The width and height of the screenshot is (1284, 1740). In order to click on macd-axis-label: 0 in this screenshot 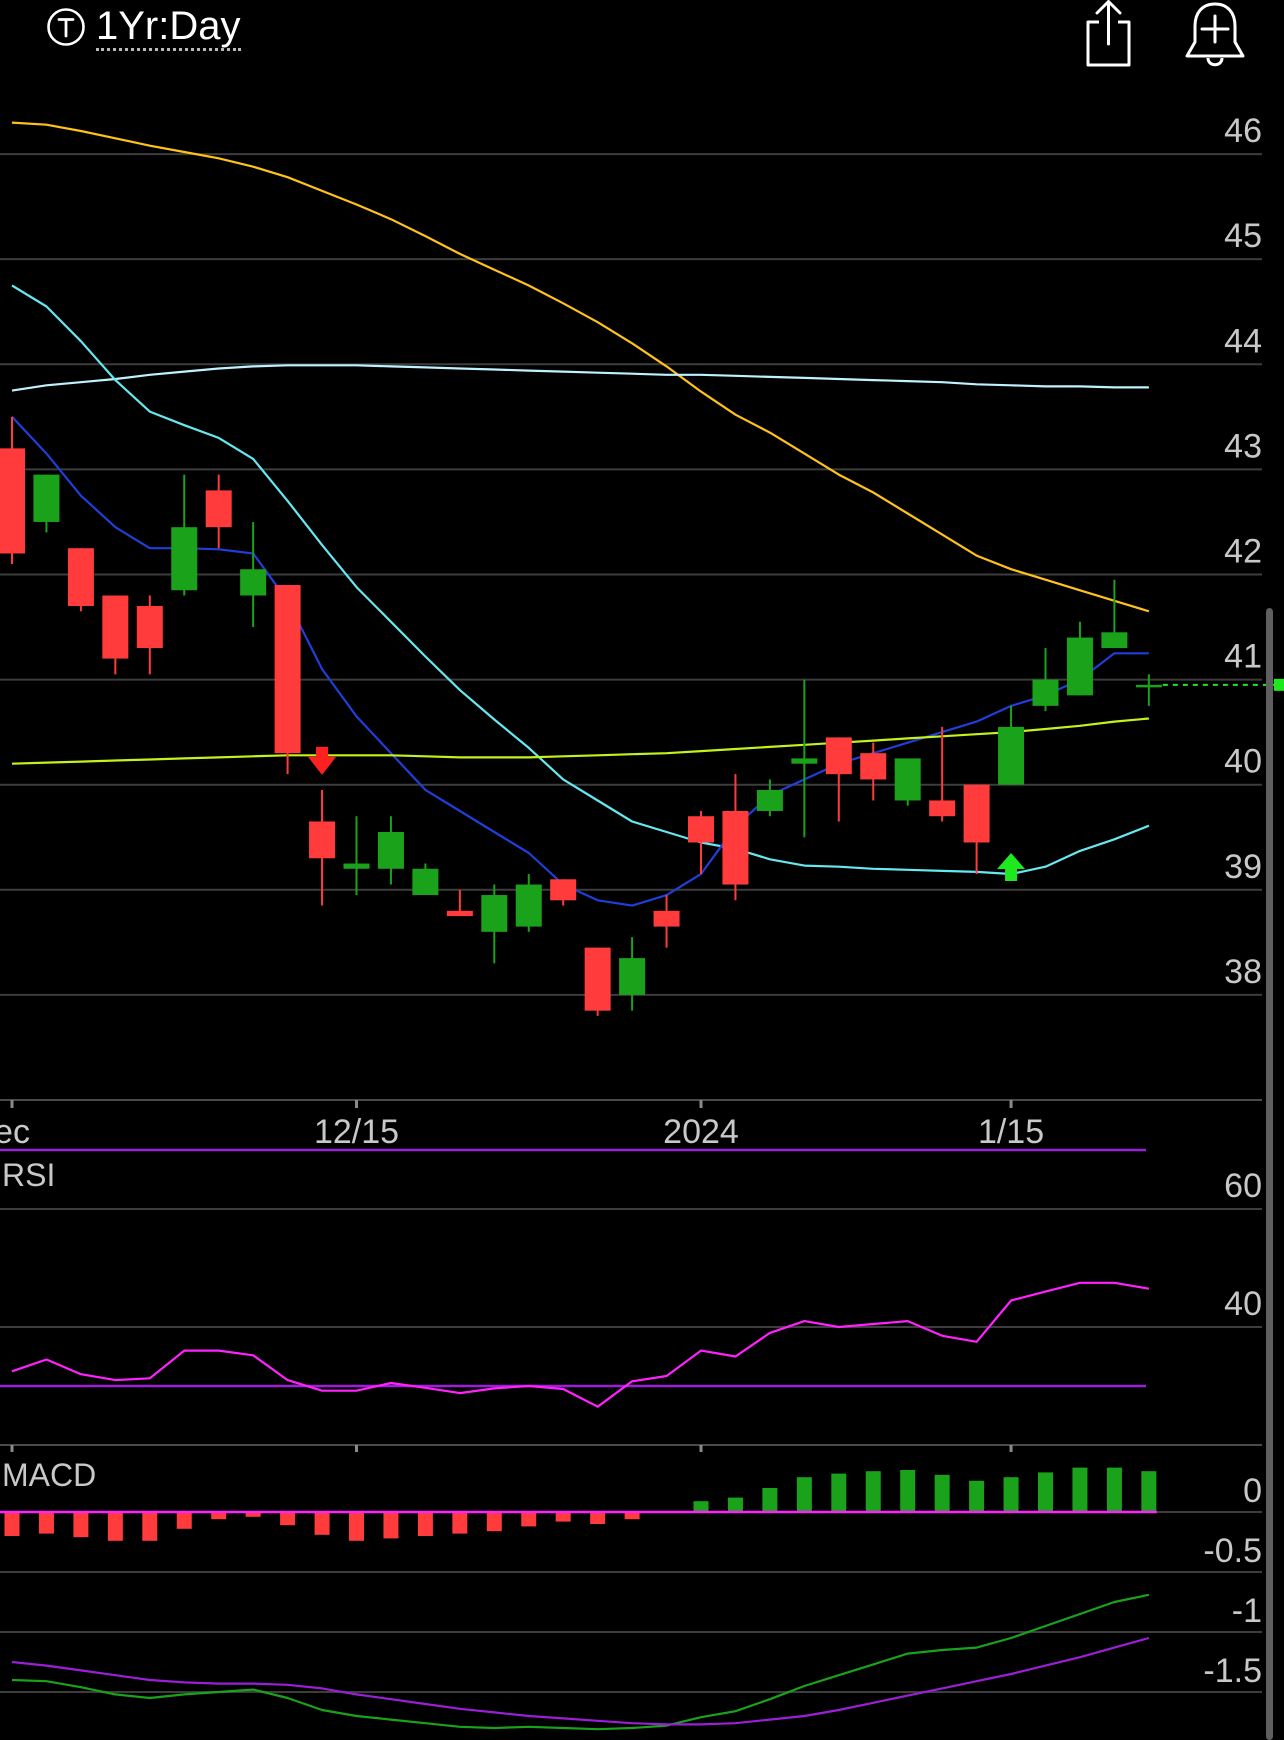, I will do `click(1252, 1491)`.